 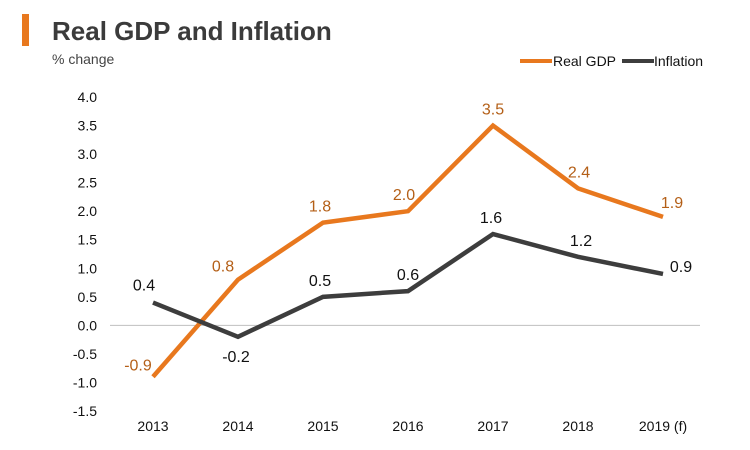 What do you see at coordinates (322, 426) in the screenshot?
I see `x-tick-label: 2015` at bounding box center [322, 426].